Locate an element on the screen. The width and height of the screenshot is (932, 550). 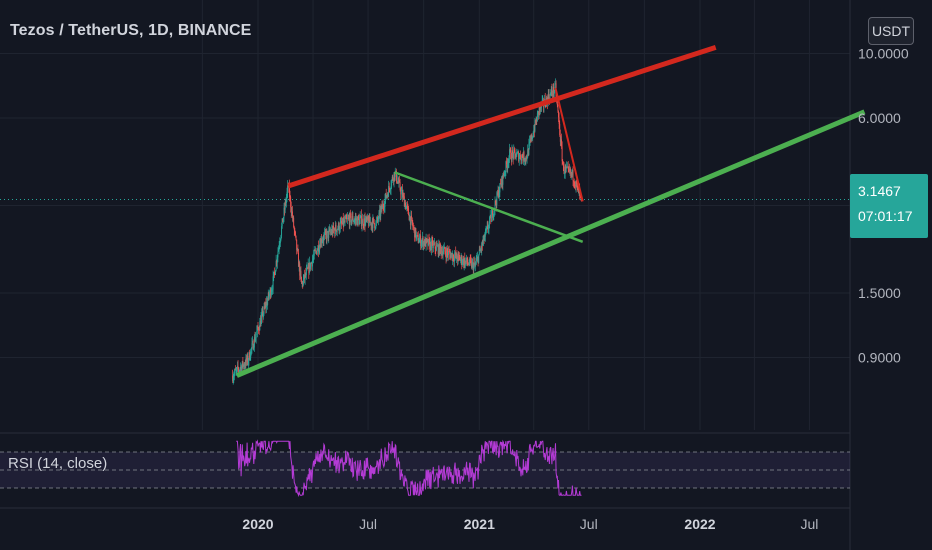
trendline-upper-channel is located at coordinates (502, 116).